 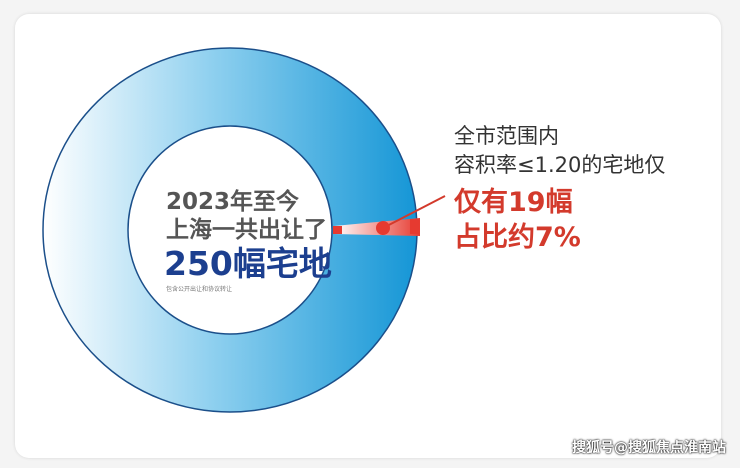 What do you see at coordinates (414, 212) in the screenshot?
I see `callout-line` at bounding box center [414, 212].